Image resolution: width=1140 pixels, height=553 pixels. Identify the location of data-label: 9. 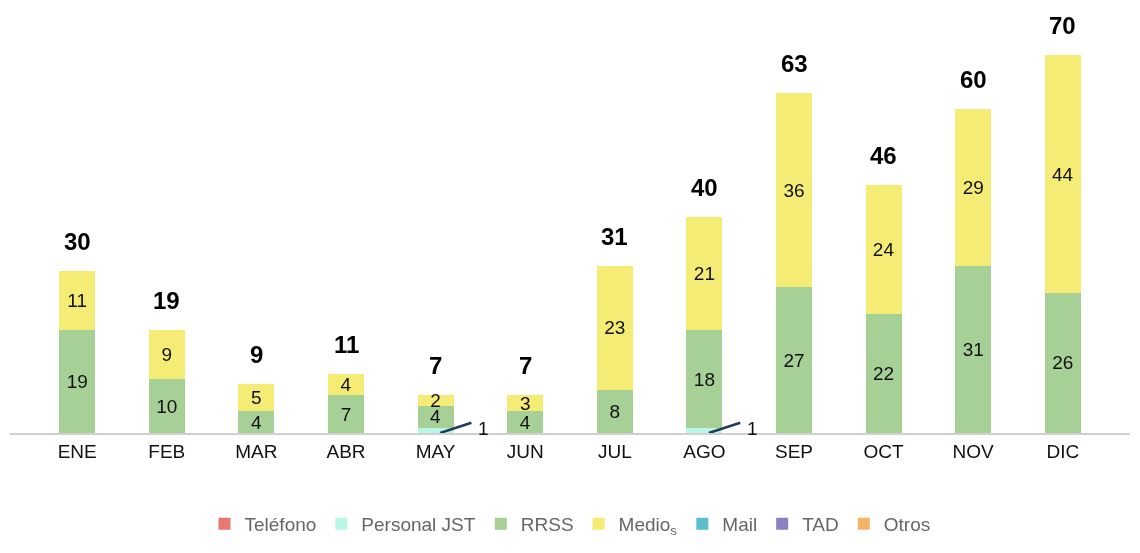
(167, 355).